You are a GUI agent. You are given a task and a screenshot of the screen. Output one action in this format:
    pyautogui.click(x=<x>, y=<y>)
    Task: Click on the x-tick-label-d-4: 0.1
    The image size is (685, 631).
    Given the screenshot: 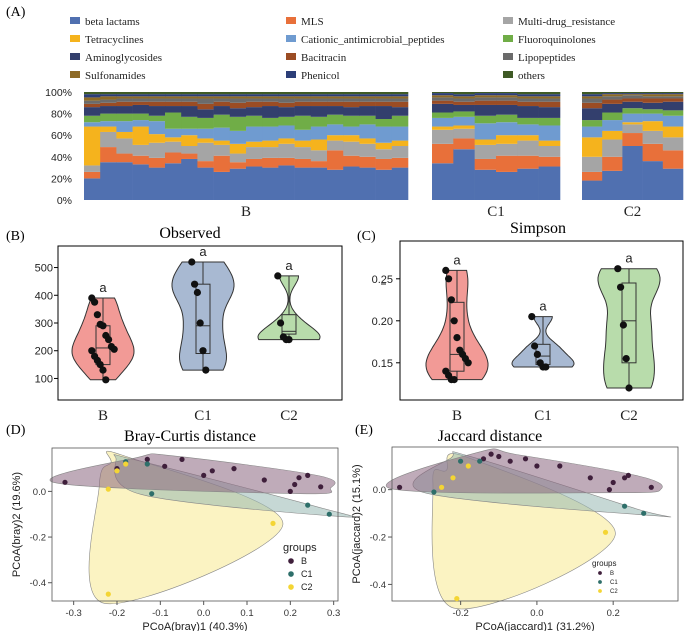 What is the action you would take?
    pyautogui.click(x=246, y=613)
    